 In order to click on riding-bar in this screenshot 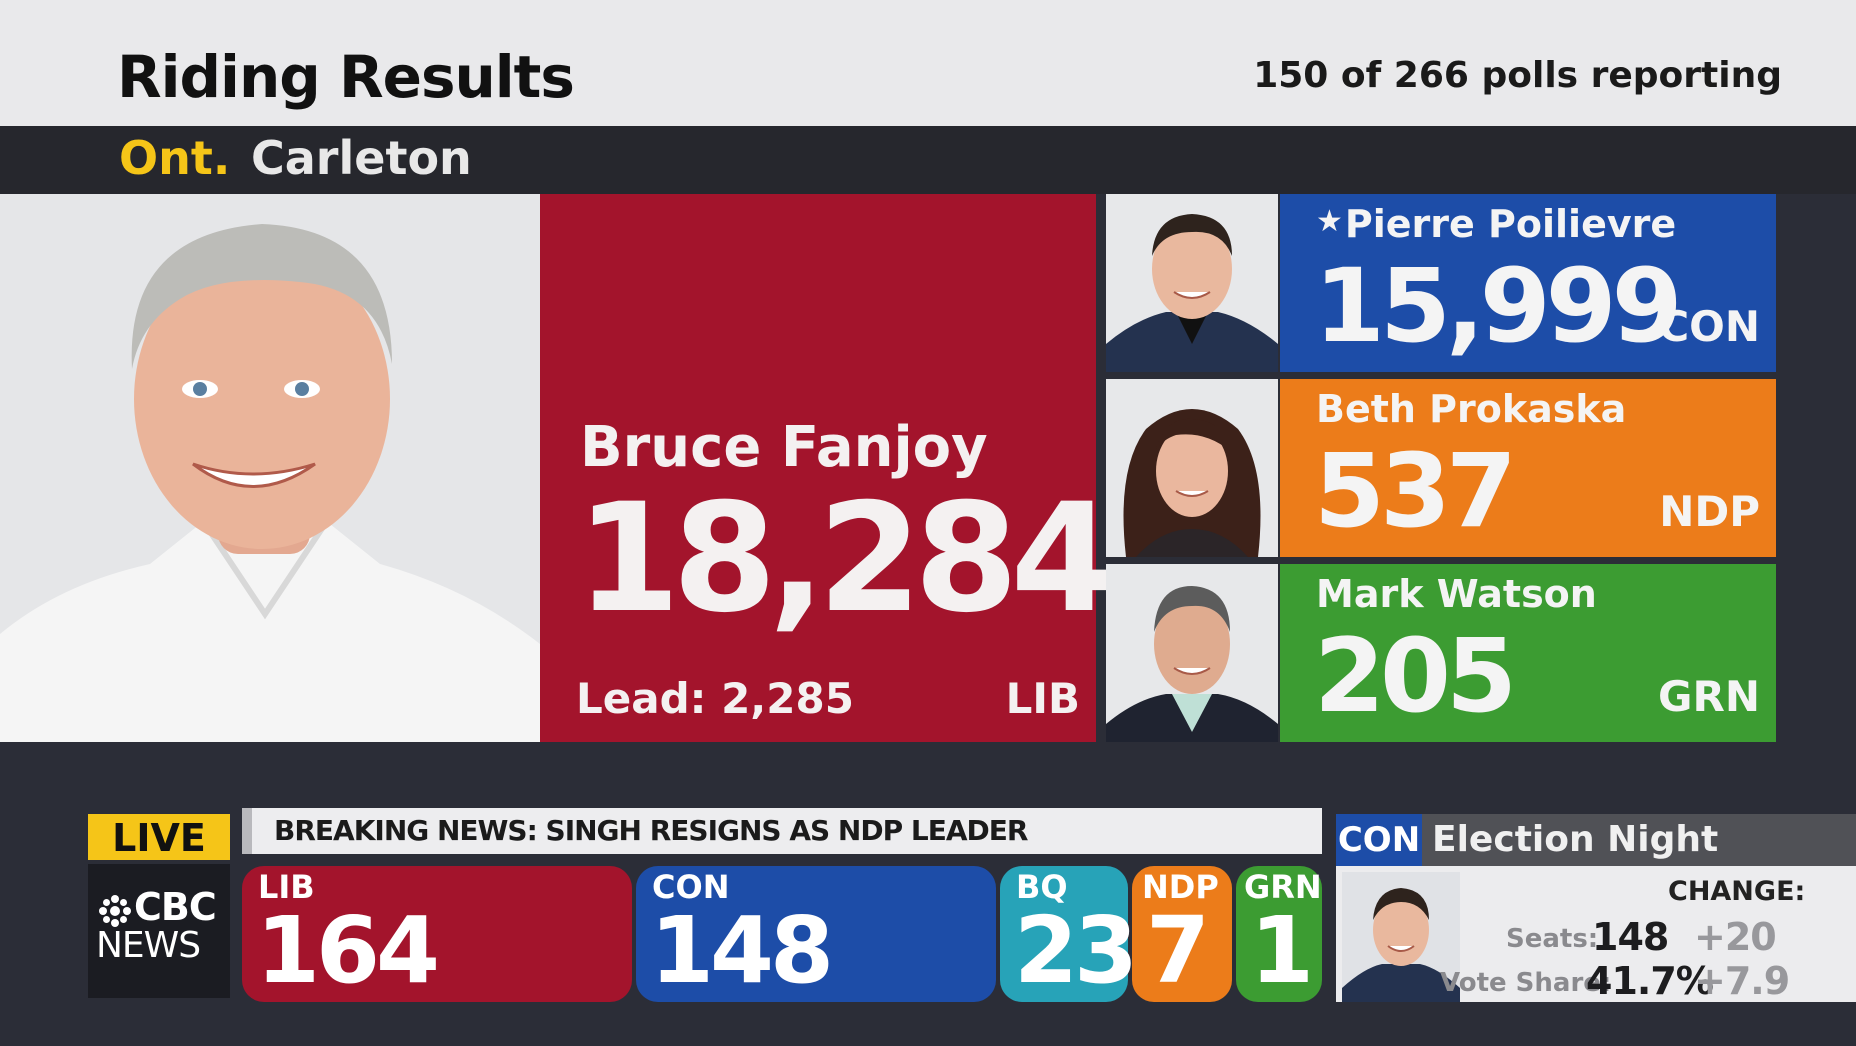, I will do `click(928, 160)`.